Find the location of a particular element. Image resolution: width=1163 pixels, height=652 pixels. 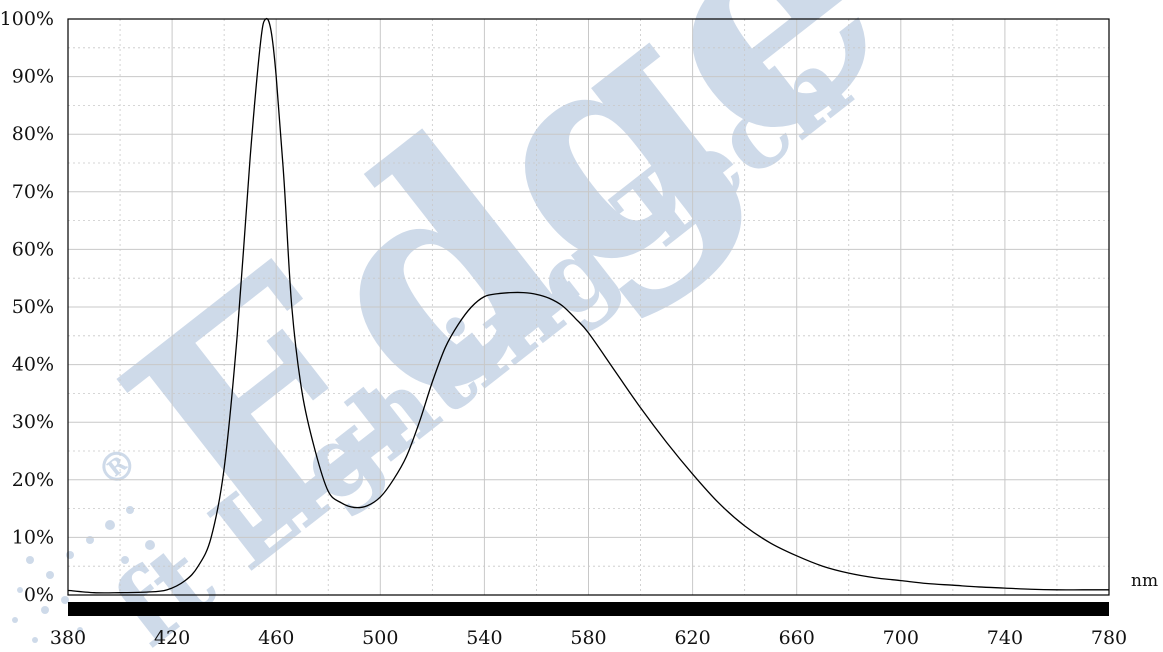

y-tick-label: 50% is located at coordinates (33, 307).